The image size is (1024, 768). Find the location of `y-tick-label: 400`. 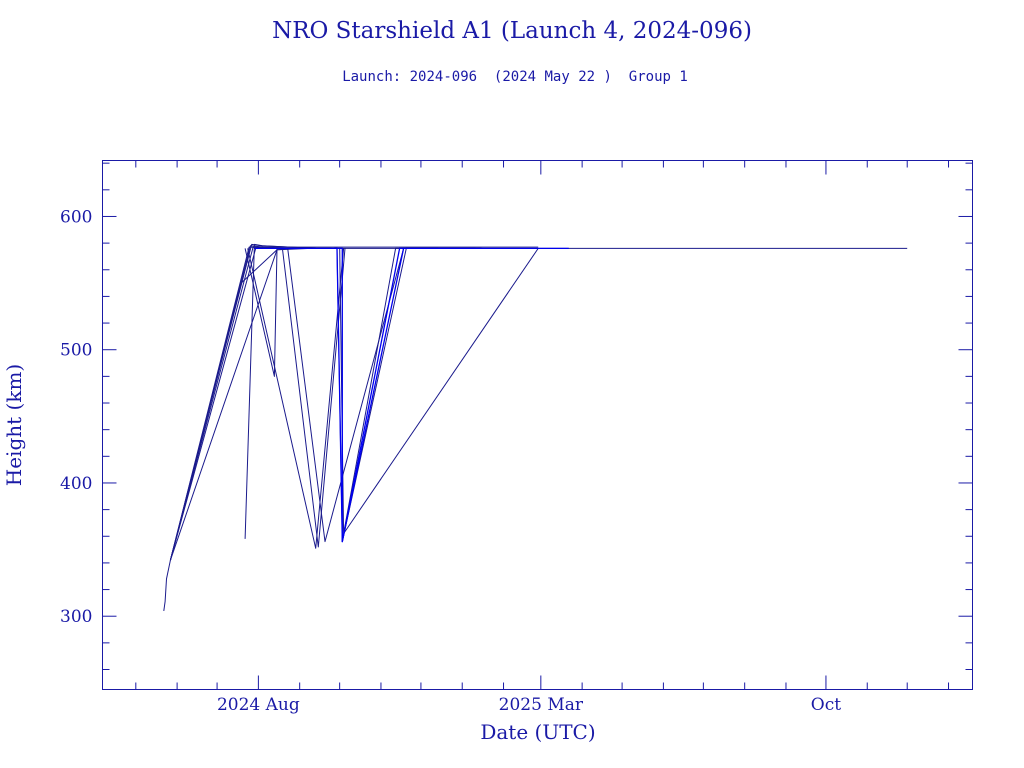

y-tick-label: 400 is located at coordinates (76, 484).